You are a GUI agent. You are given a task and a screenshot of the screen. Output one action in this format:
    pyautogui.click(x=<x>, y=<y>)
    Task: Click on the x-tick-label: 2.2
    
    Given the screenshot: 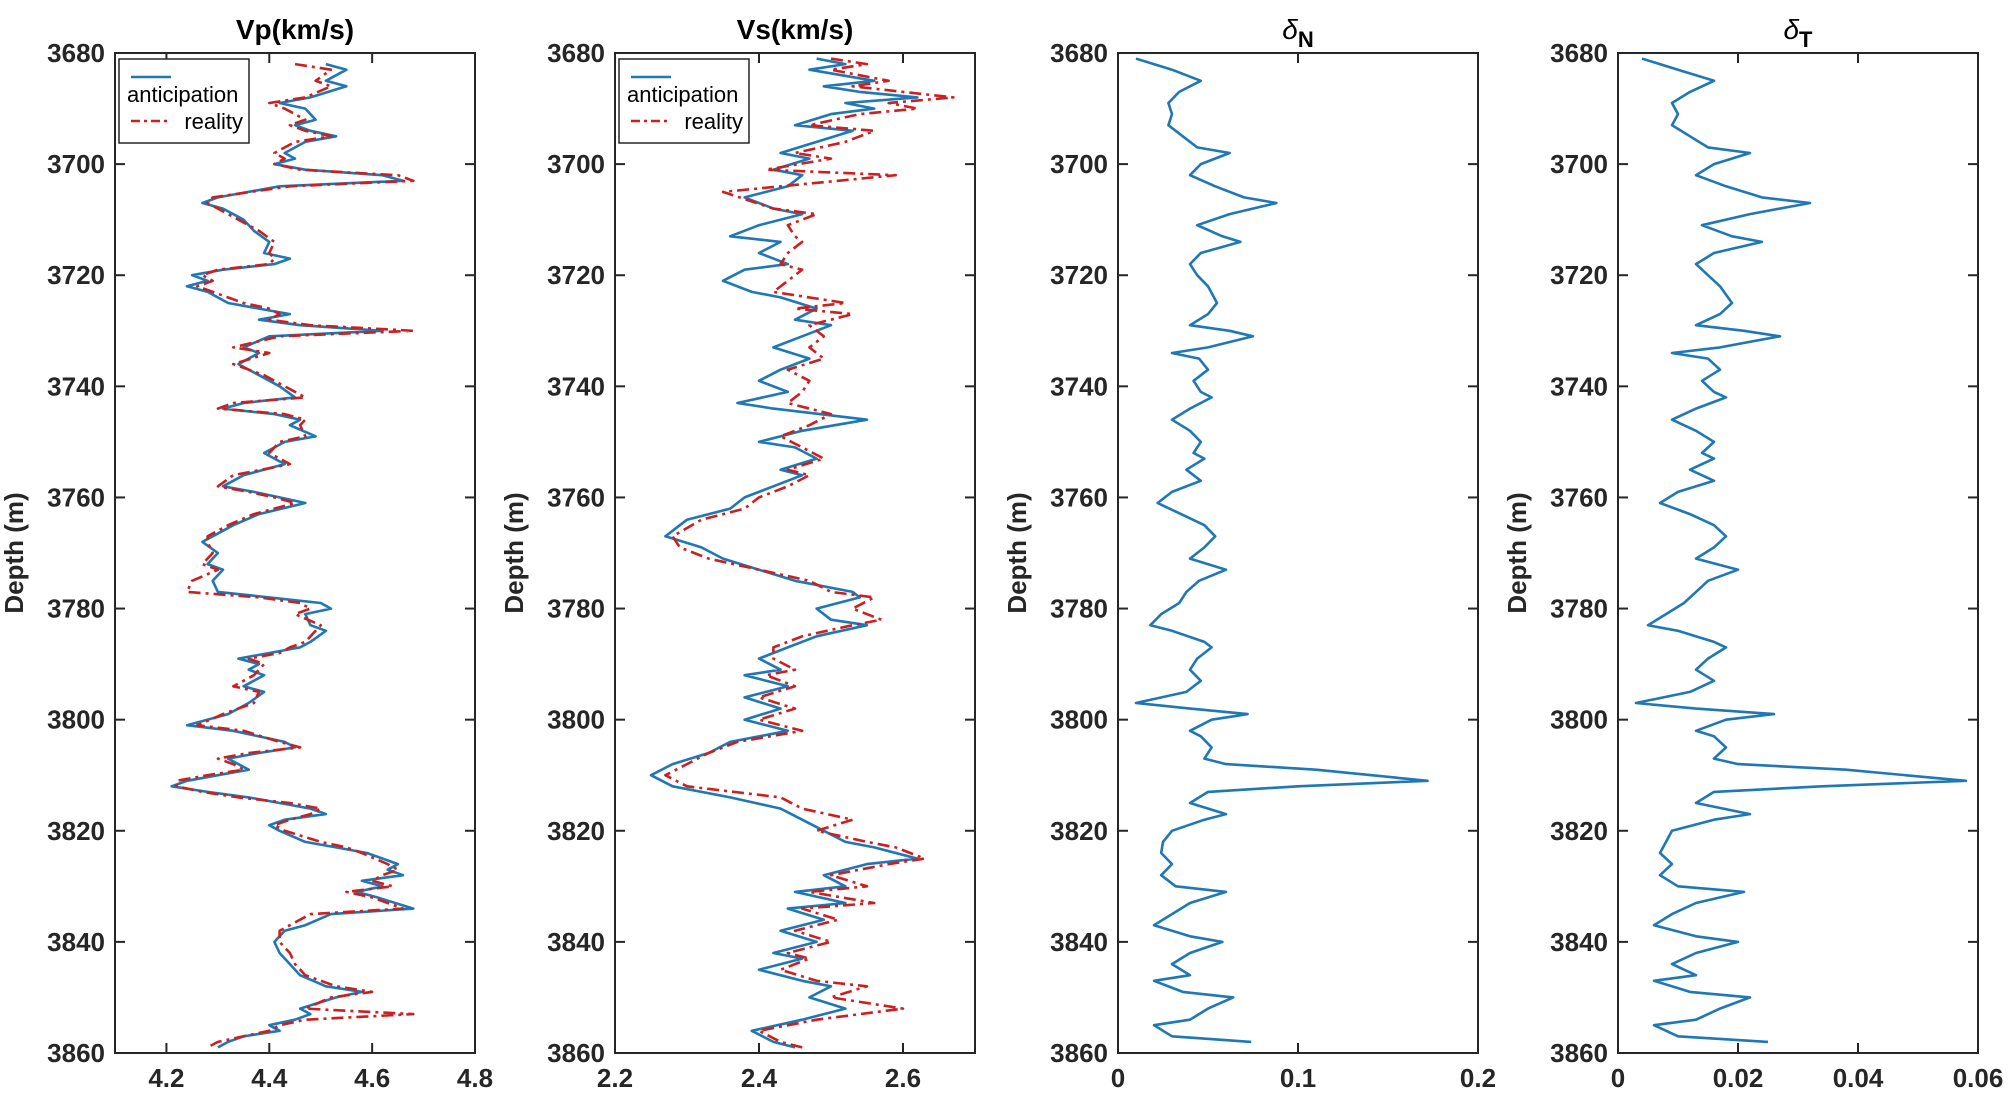 What is the action you would take?
    pyautogui.click(x=615, y=1078)
    